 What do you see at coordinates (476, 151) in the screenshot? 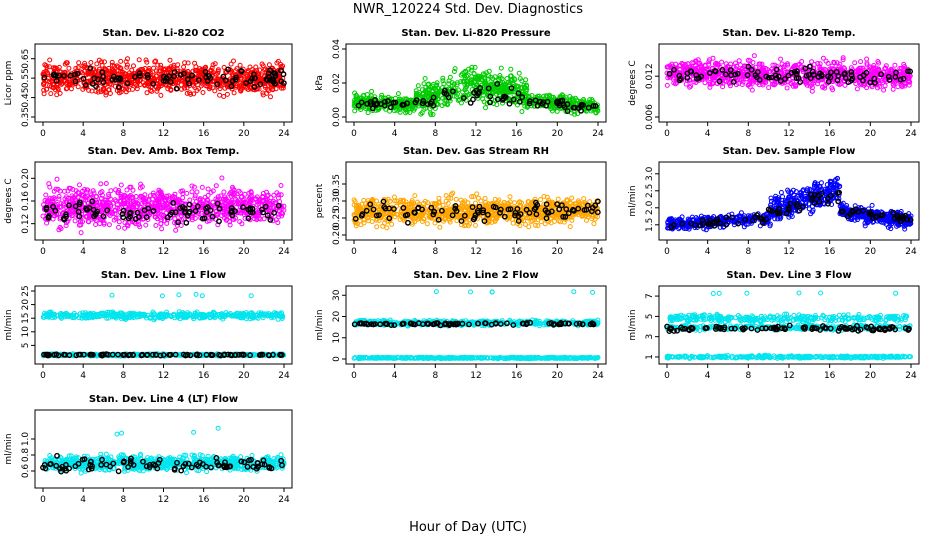
I see `panel-title: Stan. Dev. Gas Stream RH` at bounding box center [476, 151].